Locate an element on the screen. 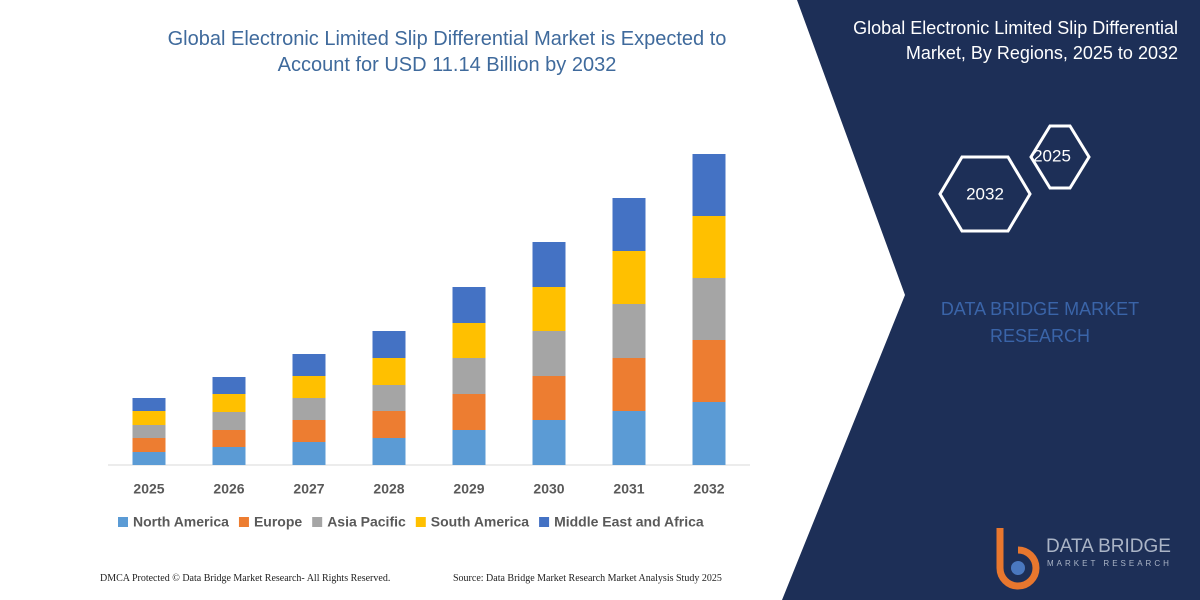 The width and height of the screenshot is (1200, 600). logo-name: DATA BRIDGE is located at coordinates (1108, 546).